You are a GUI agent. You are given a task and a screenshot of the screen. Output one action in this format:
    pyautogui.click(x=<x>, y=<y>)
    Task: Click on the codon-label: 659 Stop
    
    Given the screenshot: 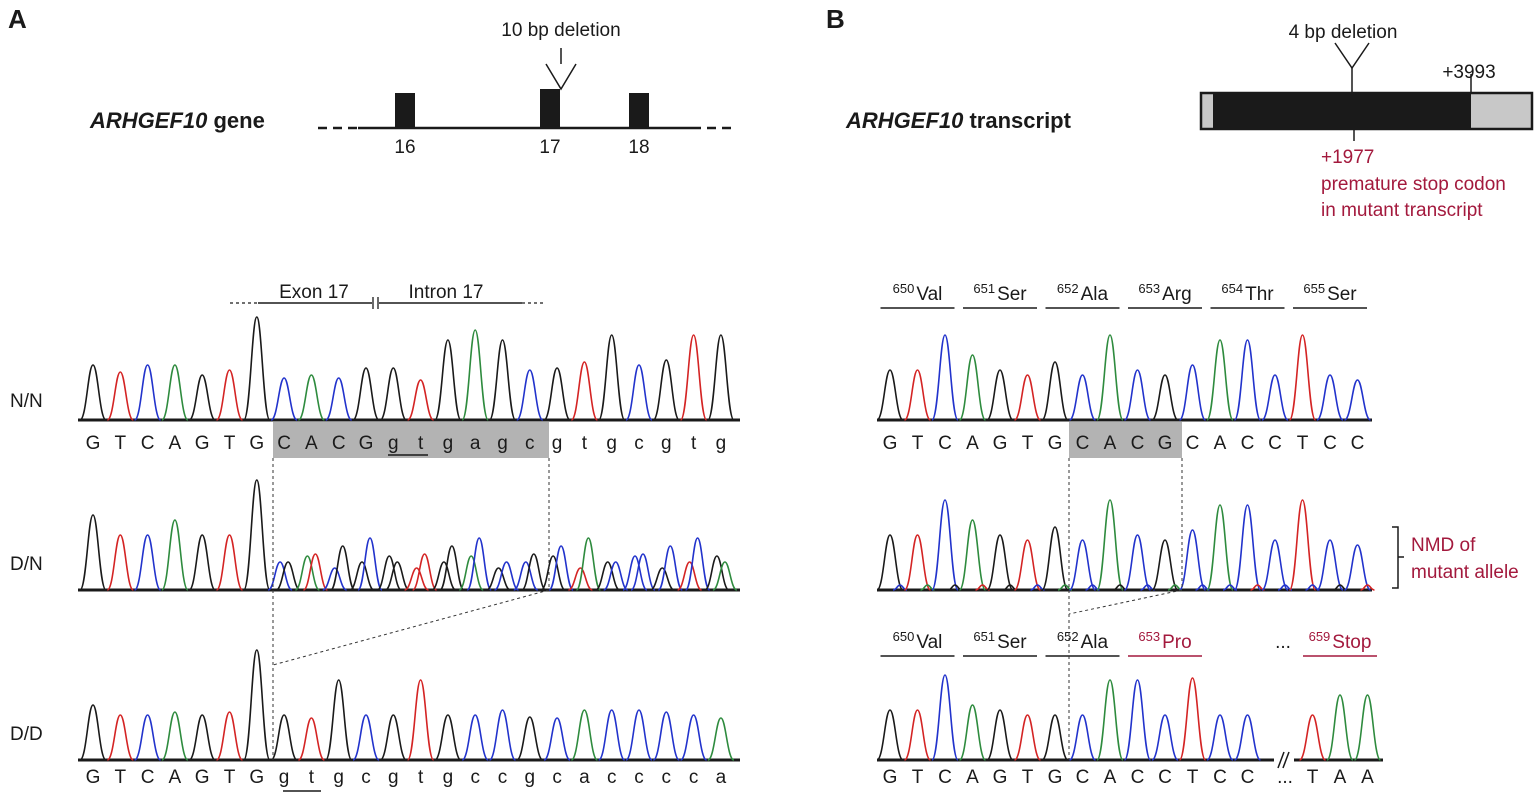 What is the action you would take?
    pyautogui.click(x=1340, y=641)
    